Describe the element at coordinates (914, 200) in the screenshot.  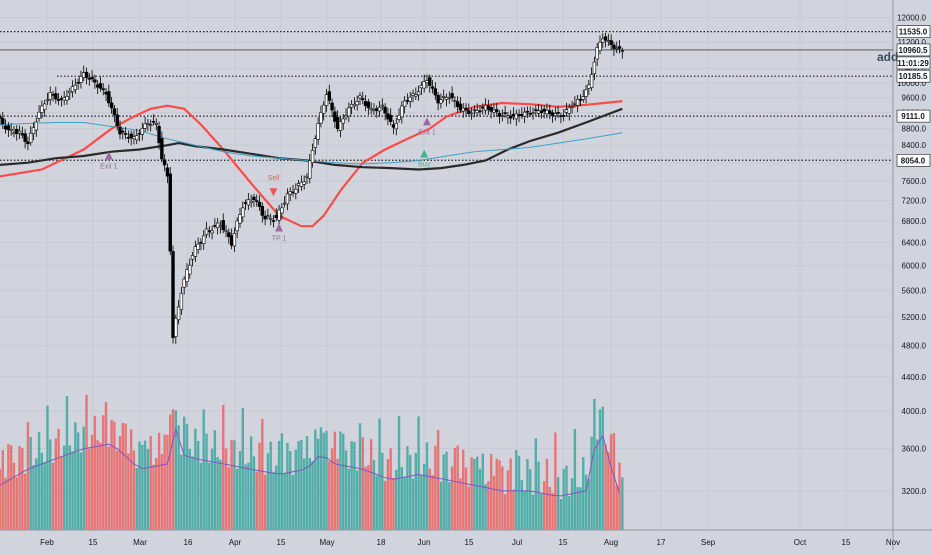
I see `y-tick-label: 7200.0` at that location.